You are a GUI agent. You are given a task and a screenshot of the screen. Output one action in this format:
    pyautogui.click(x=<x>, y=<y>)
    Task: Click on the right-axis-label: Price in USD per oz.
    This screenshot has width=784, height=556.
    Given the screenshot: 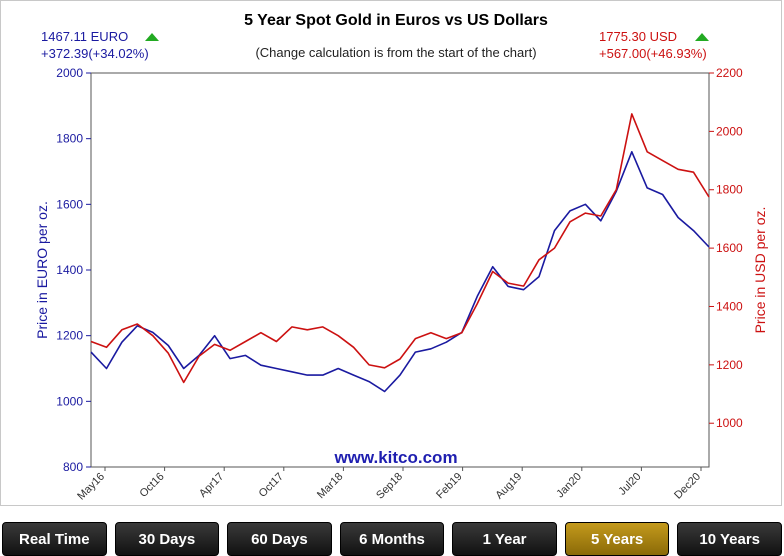 What is the action you would take?
    pyautogui.click(x=760, y=270)
    